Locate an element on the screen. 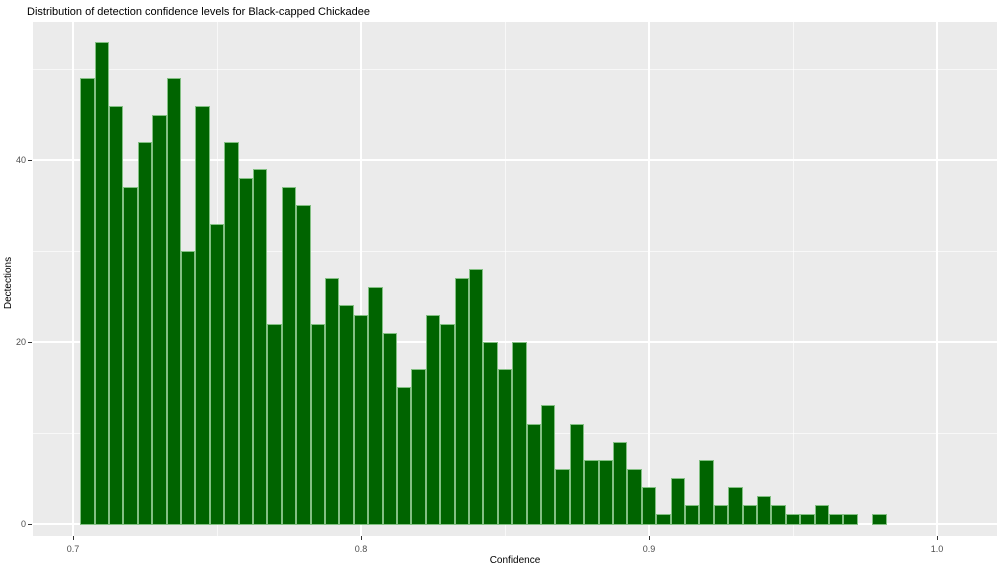 The image size is (1000, 573). y-tick-label: 0 is located at coordinates (23, 523).